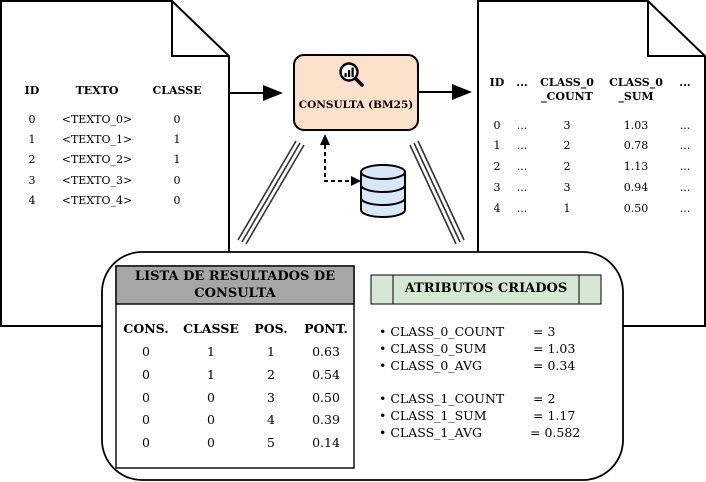  Describe the element at coordinates (497, 187) in the screenshot. I see `output-cell-id: 3` at that location.